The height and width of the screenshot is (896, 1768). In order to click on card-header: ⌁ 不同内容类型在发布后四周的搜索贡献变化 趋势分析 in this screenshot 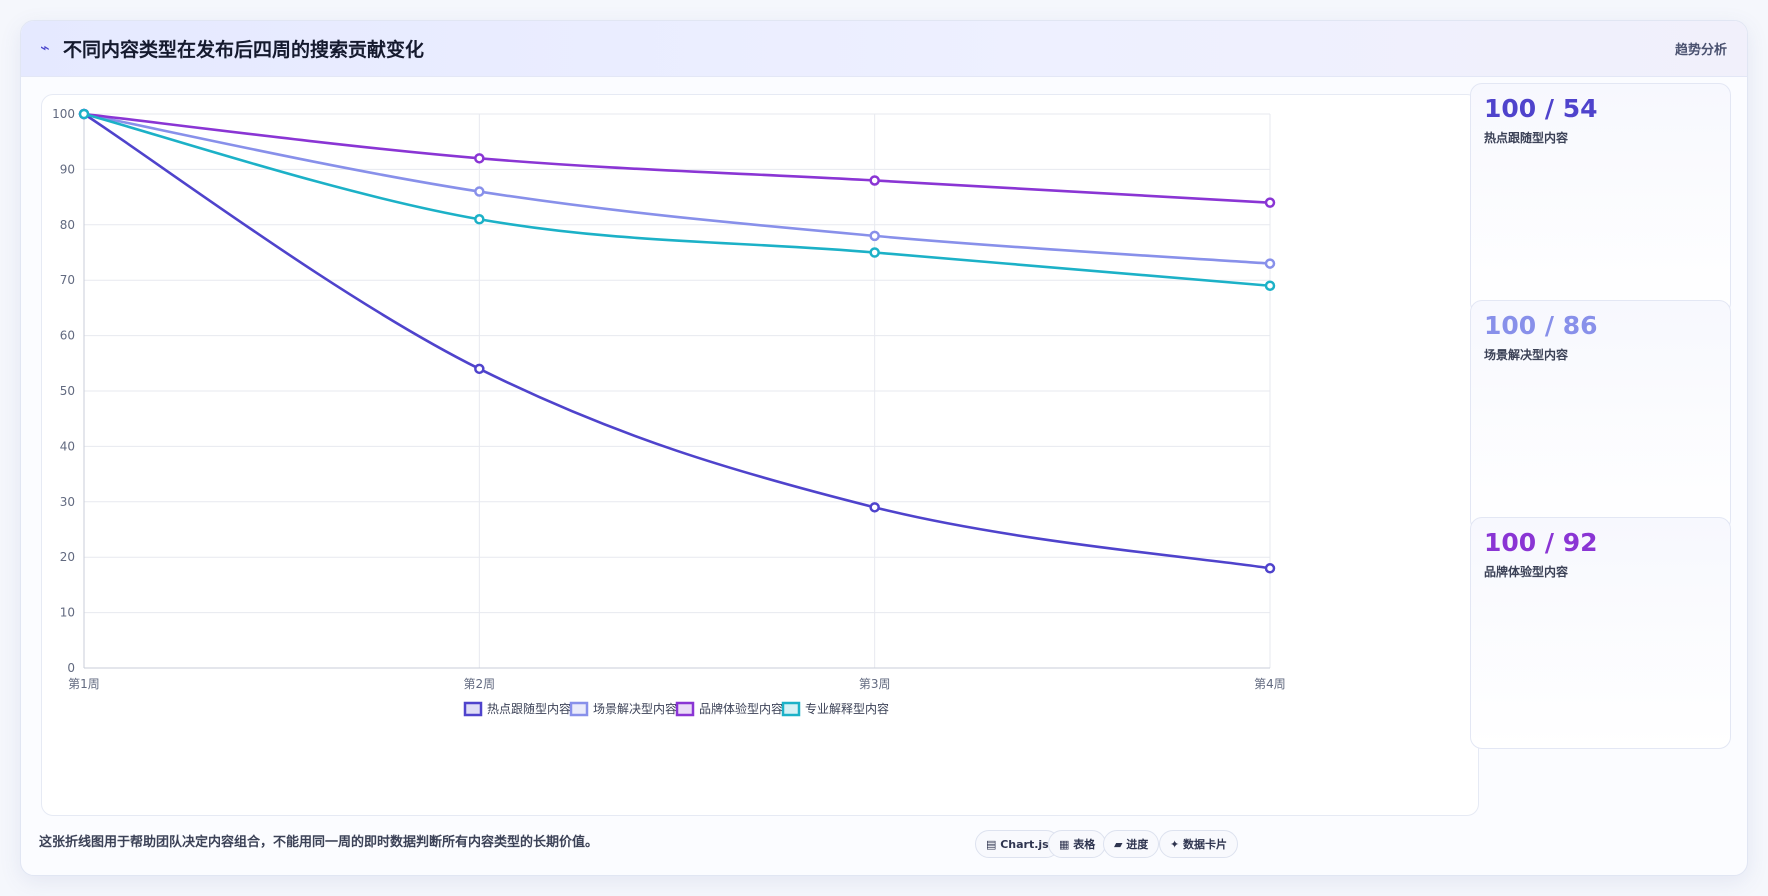, I will do `click(884, 49)`.